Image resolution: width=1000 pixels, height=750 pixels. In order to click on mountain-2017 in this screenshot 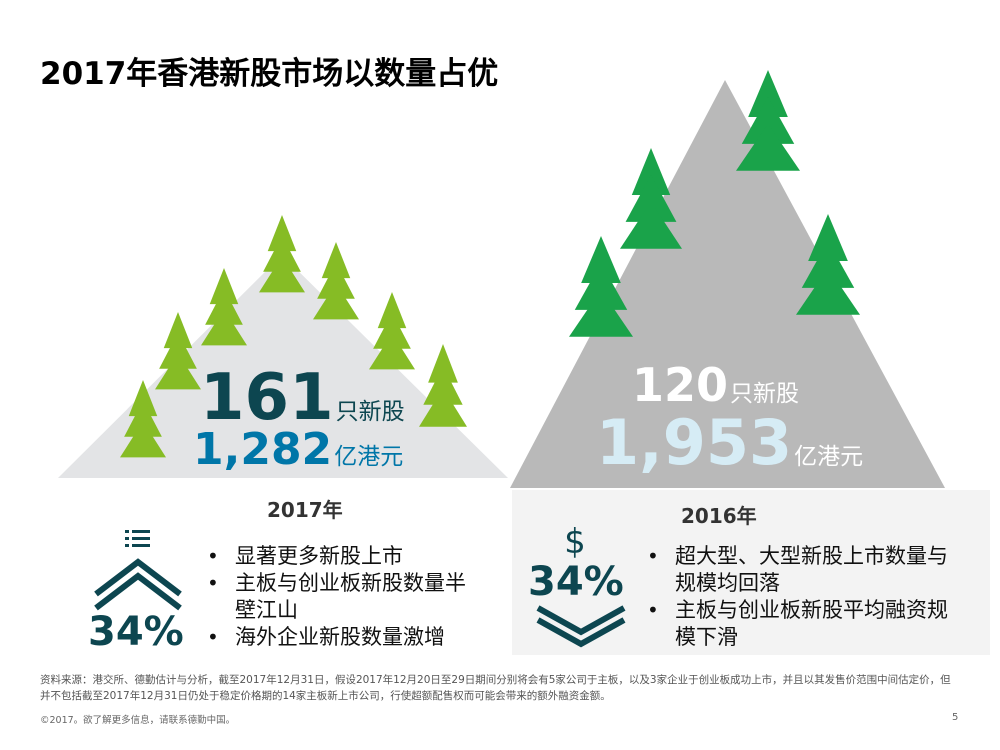, I will do `click(283, 366)`.